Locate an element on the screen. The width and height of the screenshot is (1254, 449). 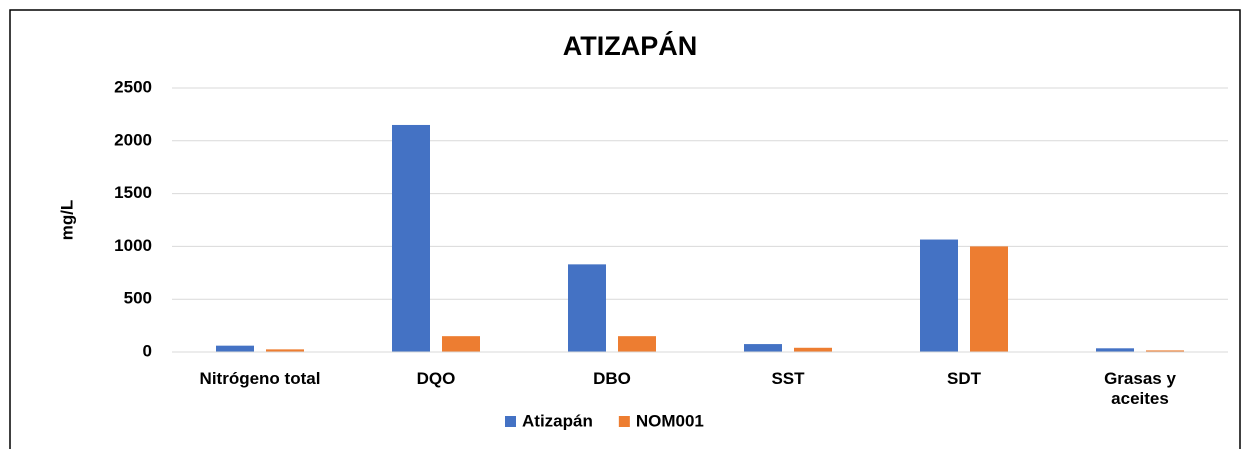
y-tick-label: 1000 is located at coordinates (133, 245).